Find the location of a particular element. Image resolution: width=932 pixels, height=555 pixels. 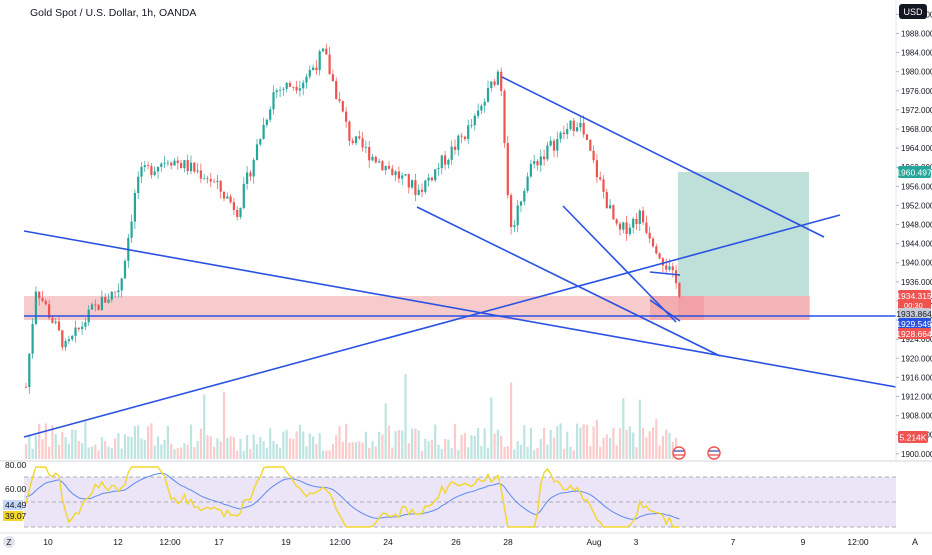

time-axis: Z A 10 12 12:00 17 19 12:00 24 26 28 Aug 3 7 9 12:00 is located at coordinates (466, 540).